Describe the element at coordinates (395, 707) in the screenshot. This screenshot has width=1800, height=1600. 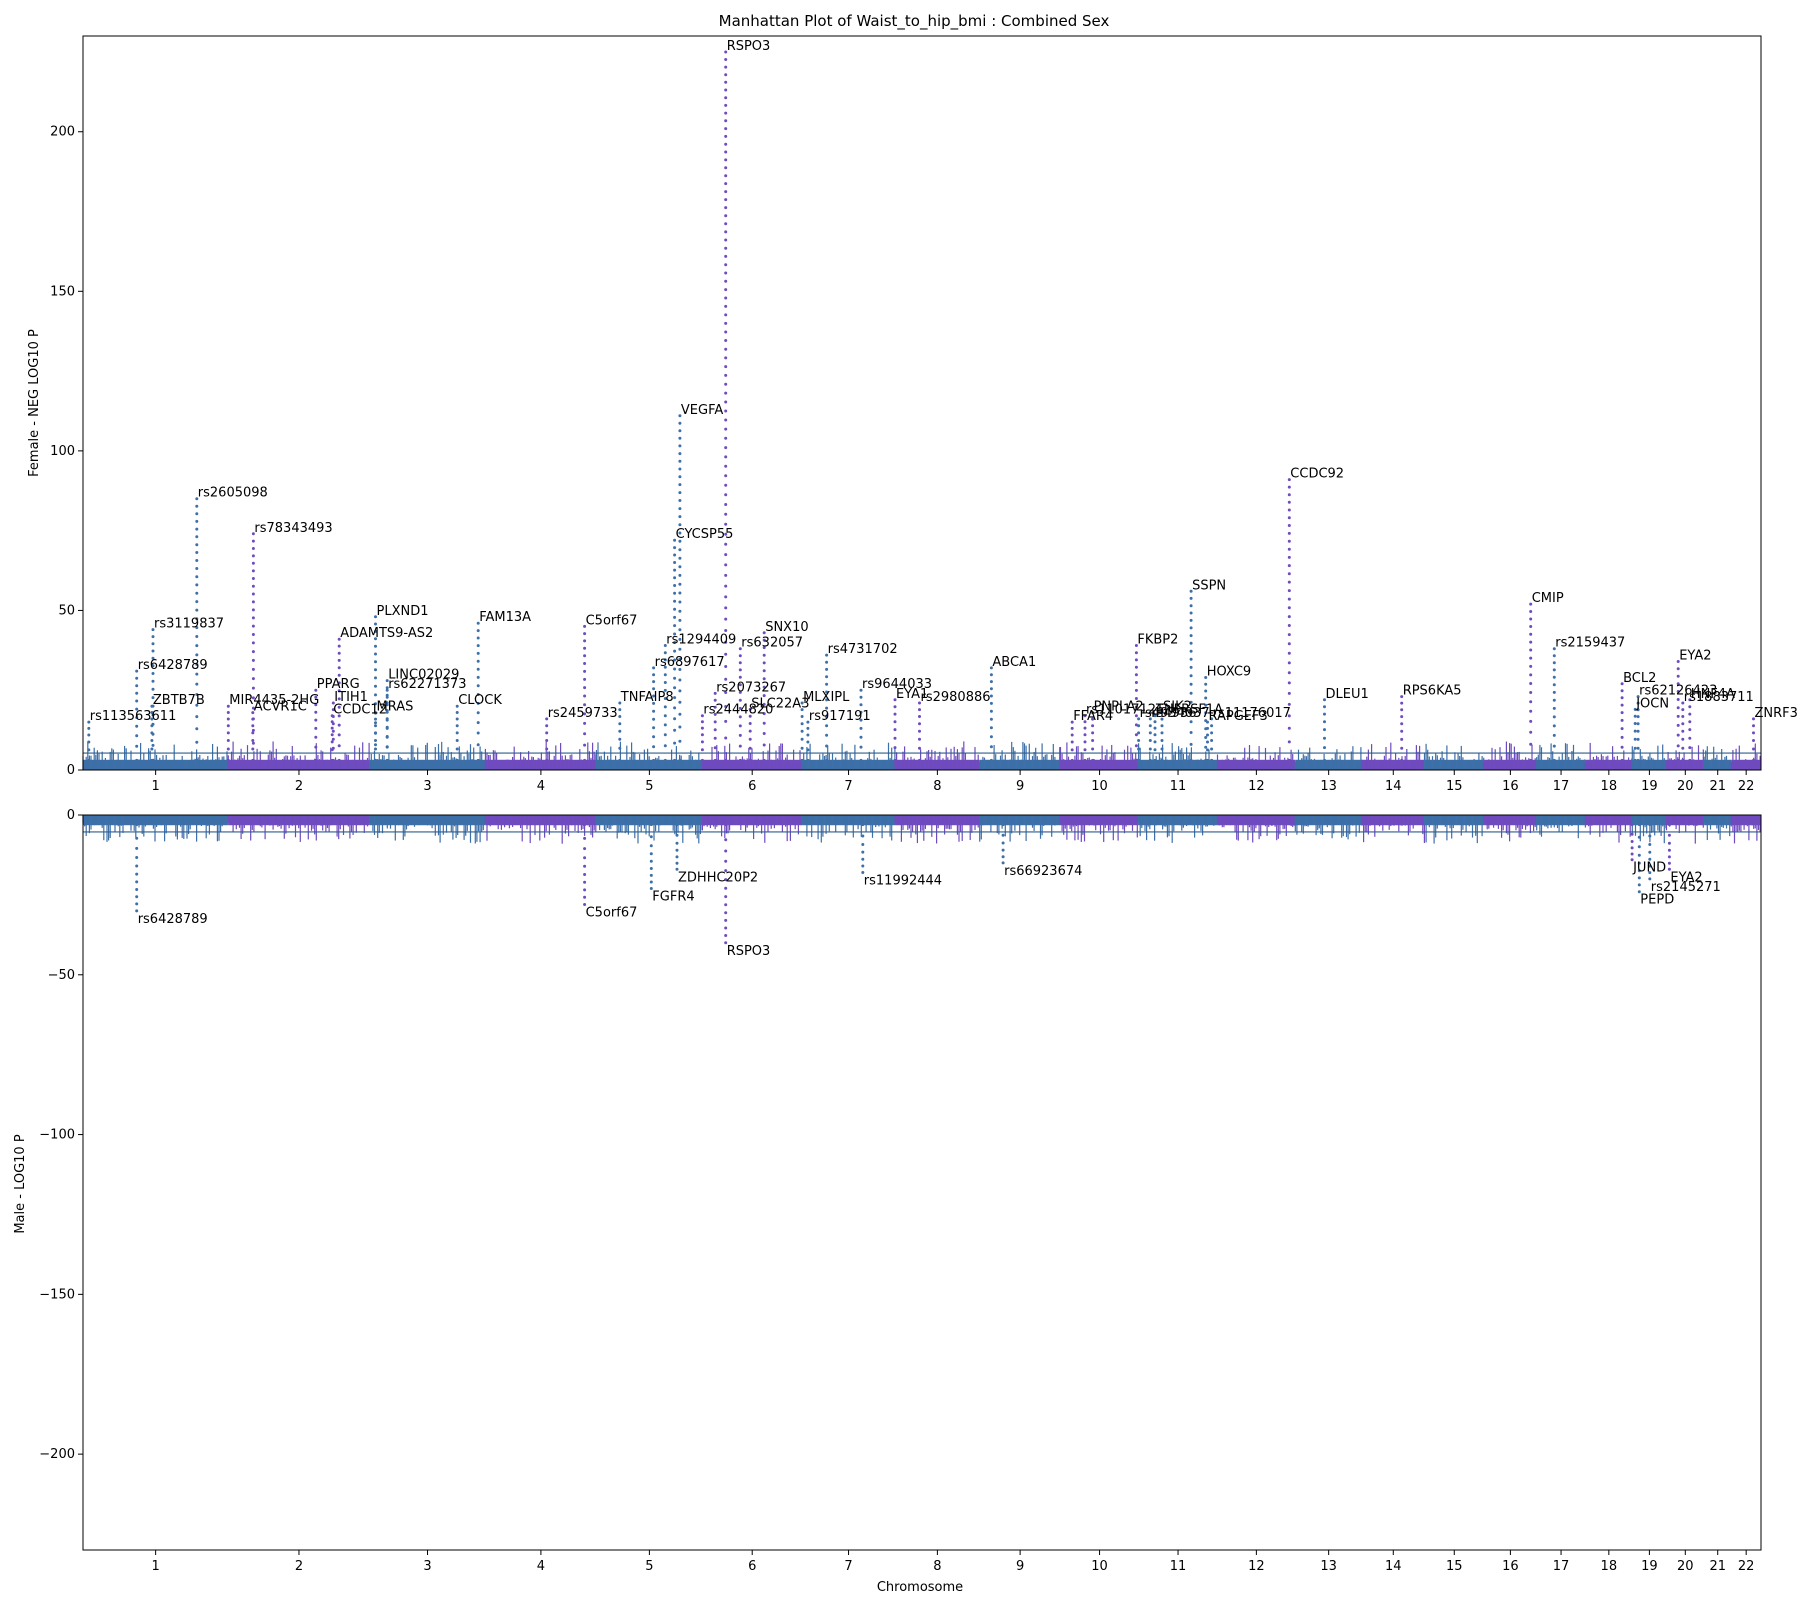
I see `peak-label: MRAS` at that location.